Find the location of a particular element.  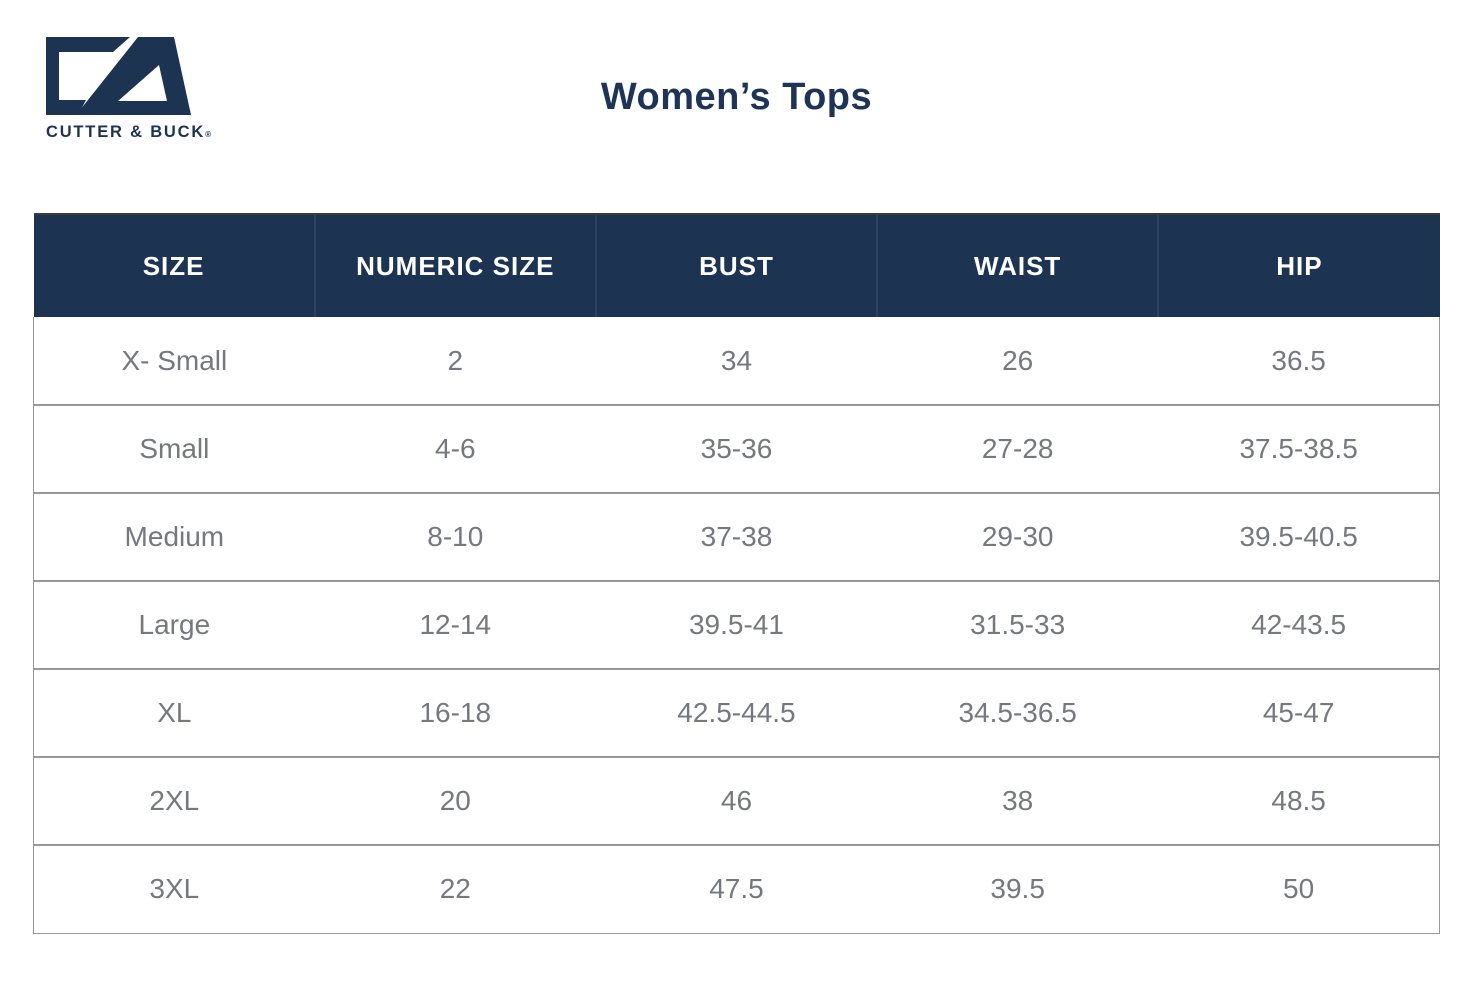

table-cell: 2XL is located at coordinates (173, 801).